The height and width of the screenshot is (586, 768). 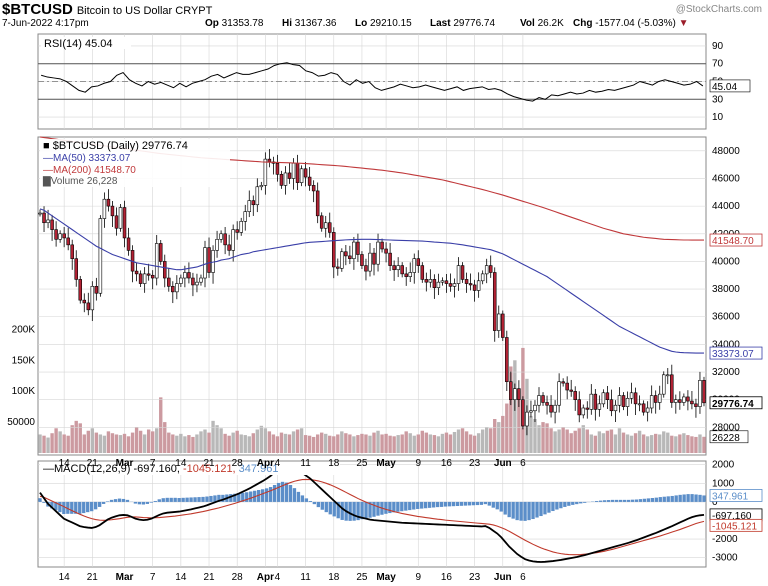 What do you see at coordinates (86, 43) in the screenshot?
I see `rsi-legend-bg` at bounding box center [86, 43].